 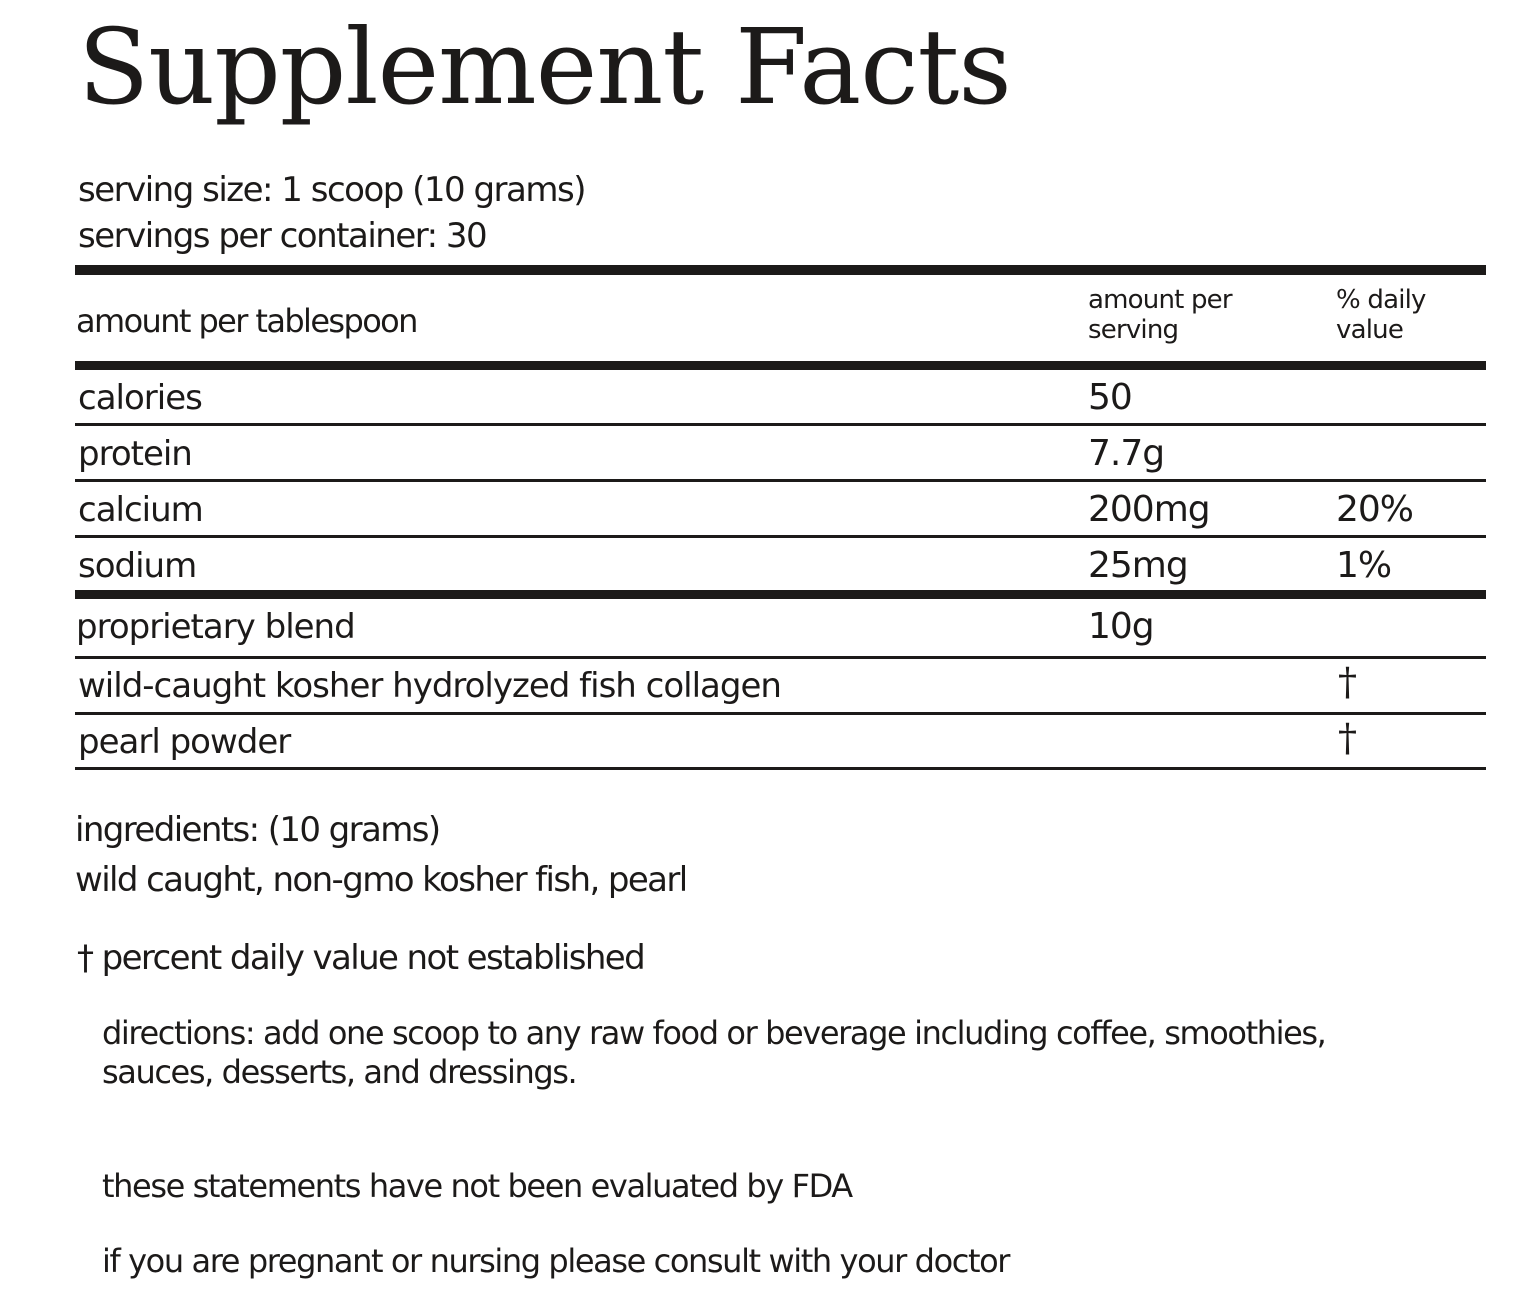 What do you see at coordinates (1149, 509) in the screenshot?
I see `nutrient-amount: 200mg` at bounding box center [1149, 509].